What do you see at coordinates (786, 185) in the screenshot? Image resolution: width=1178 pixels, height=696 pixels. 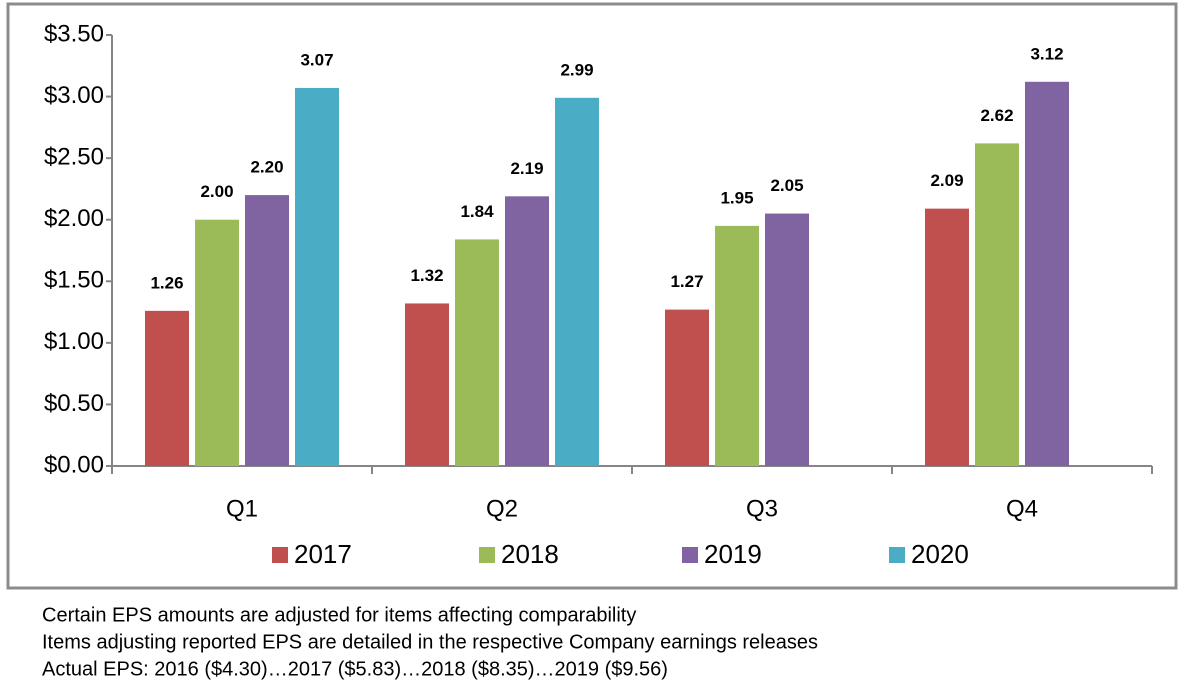 I see `value-label: 2.05` at bounding box center [786, 185].